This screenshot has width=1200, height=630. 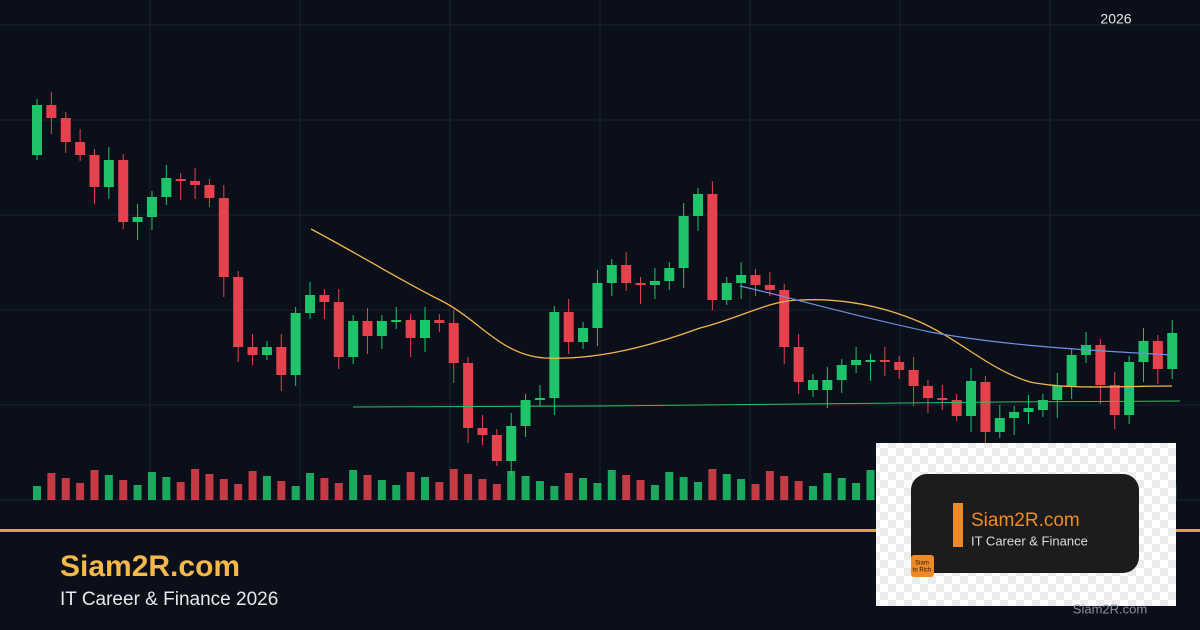 I want to click on moving-average, so click(x=956, y=320).